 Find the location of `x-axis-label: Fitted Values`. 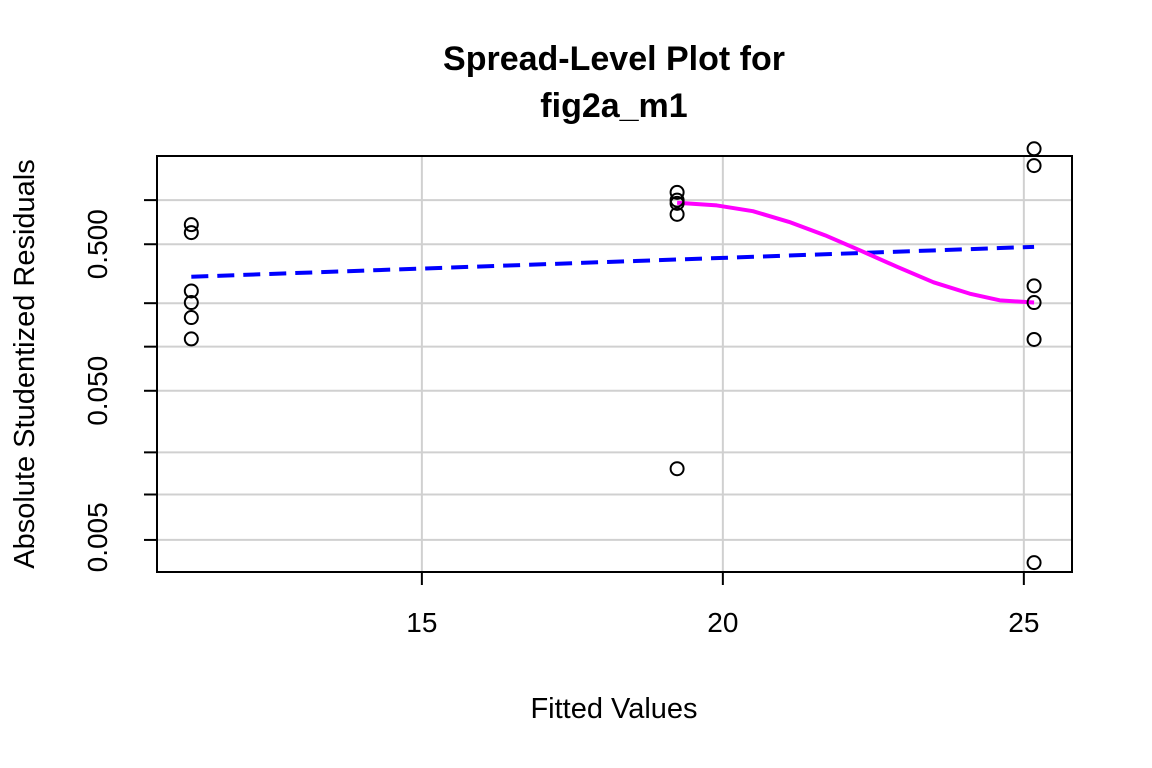

x-axis-label: Fitted Values is located at coordinates (613, 709).